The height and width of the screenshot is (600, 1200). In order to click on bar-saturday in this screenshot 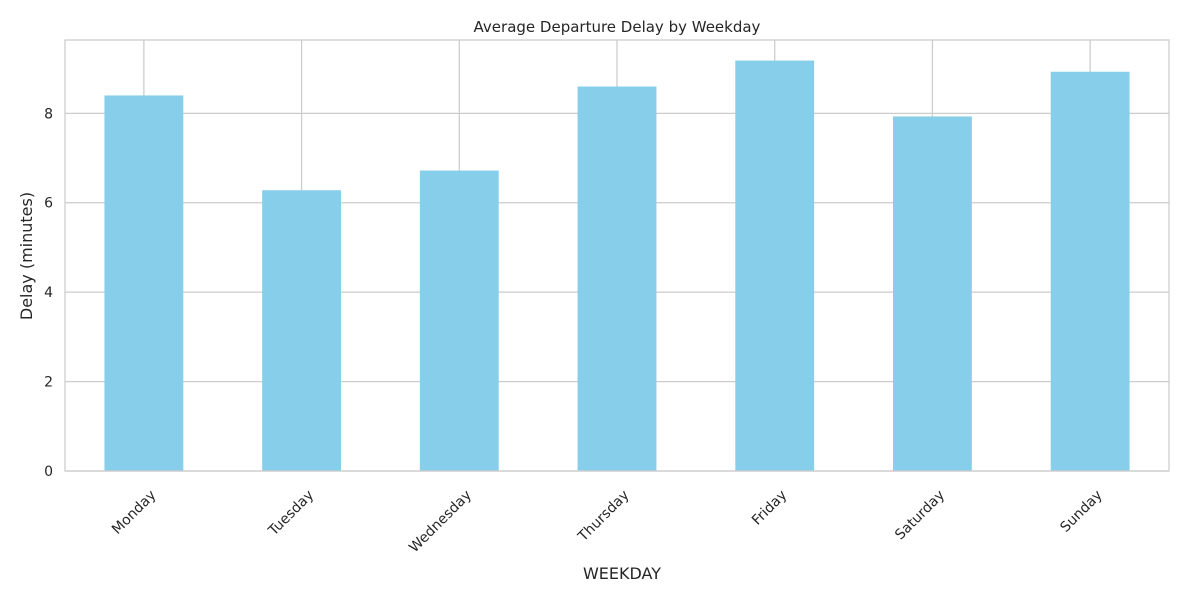, I will do `click(932, 294)`.